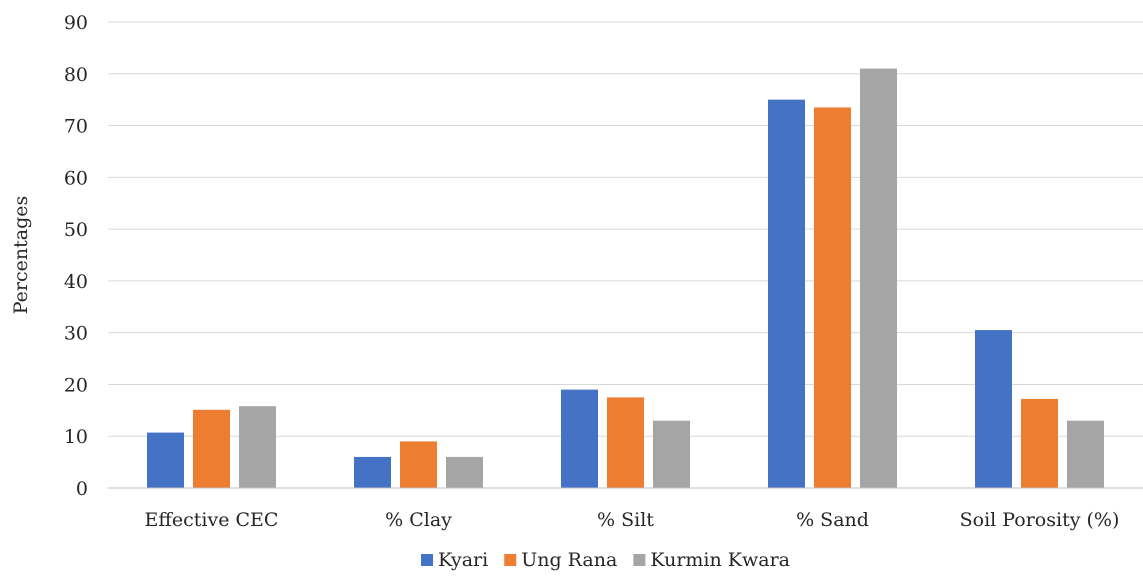  I want to click on legend-label: Kyari, so click(463, 560).